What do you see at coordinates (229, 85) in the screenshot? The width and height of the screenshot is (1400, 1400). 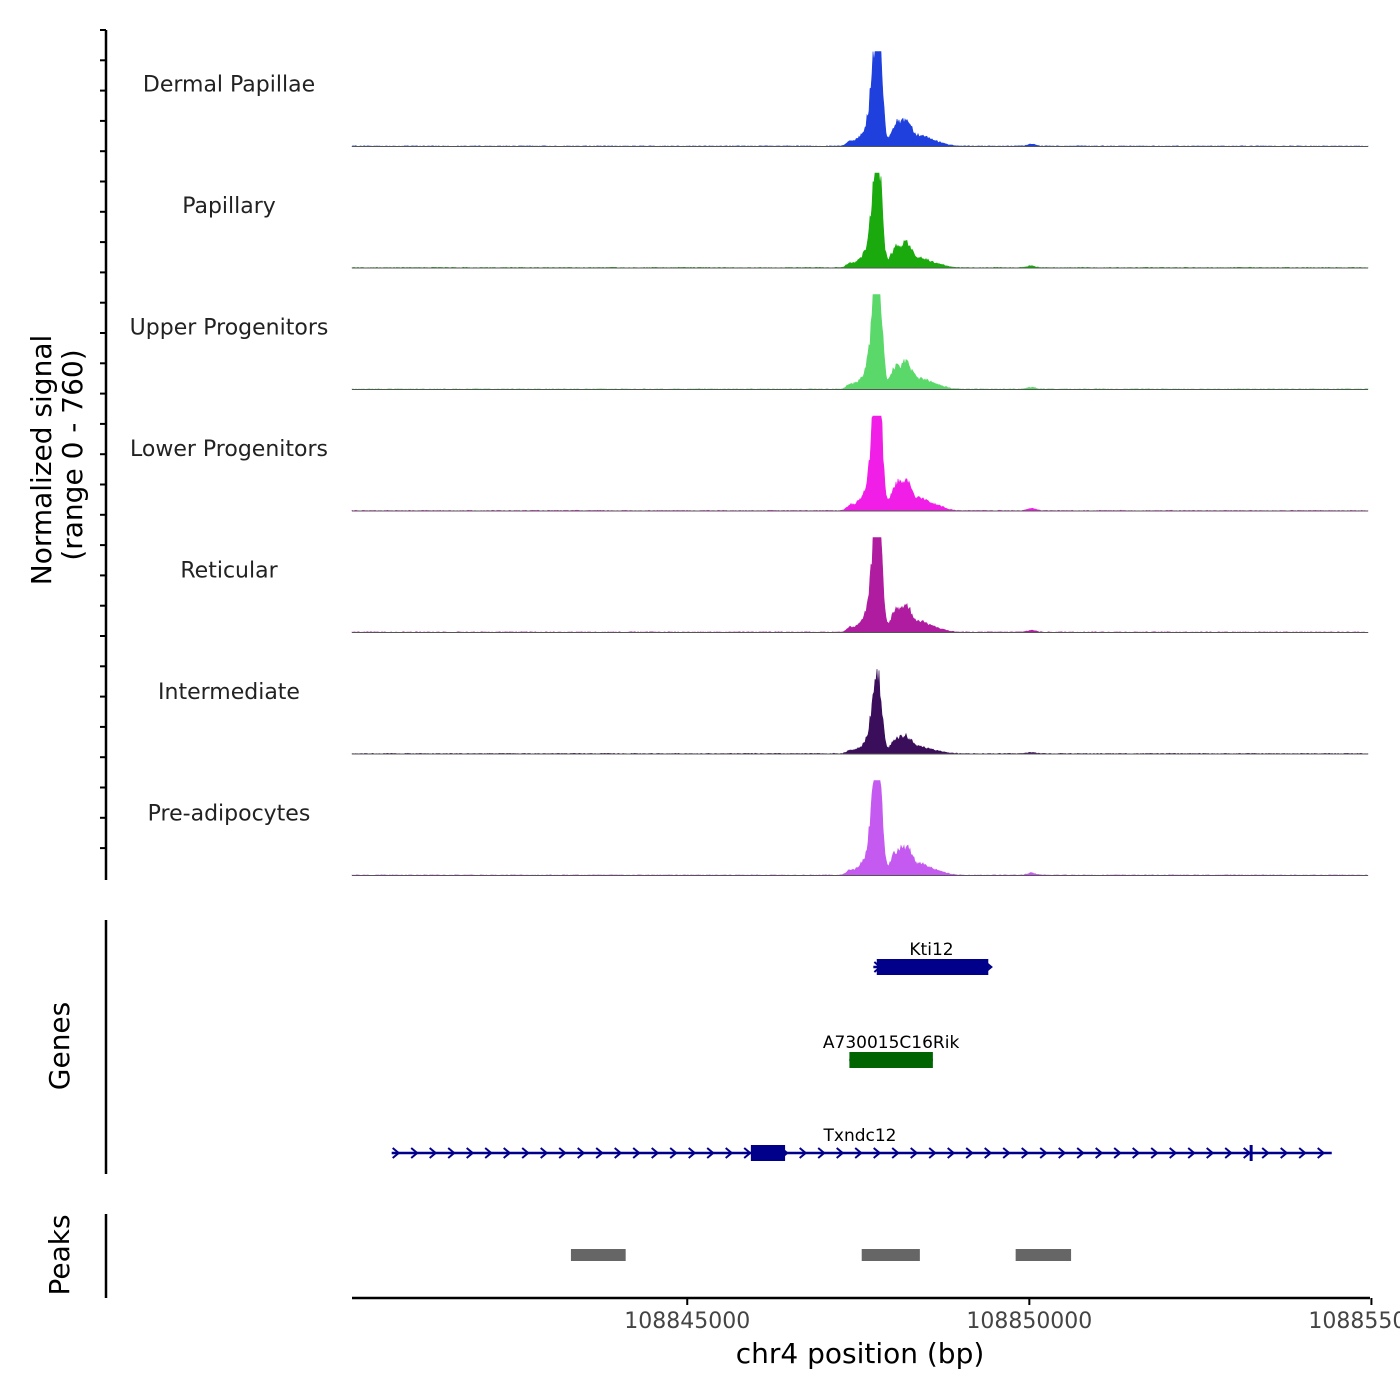 I see `track-label: Dermal Papillae` at bounding box center [229, 85].